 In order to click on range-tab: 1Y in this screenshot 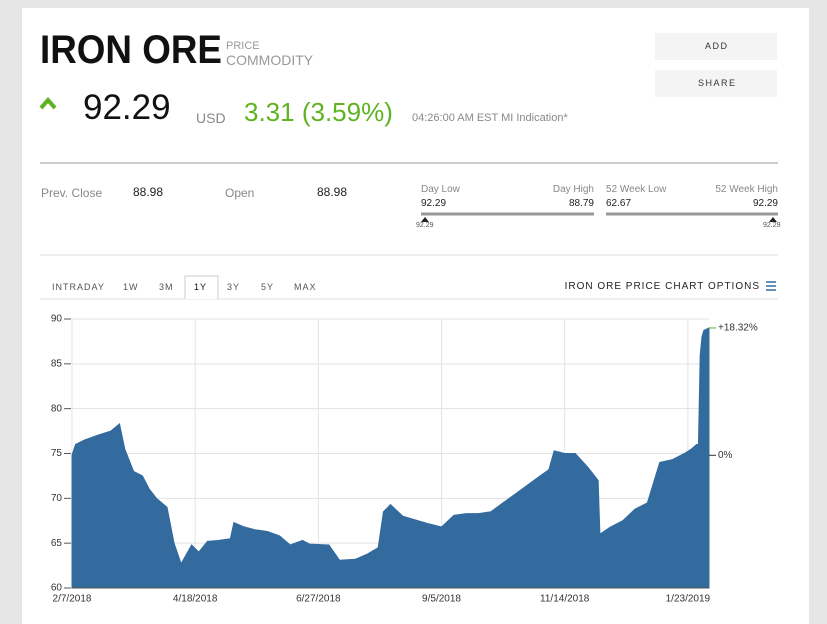, I will do `click(201, 287)`.